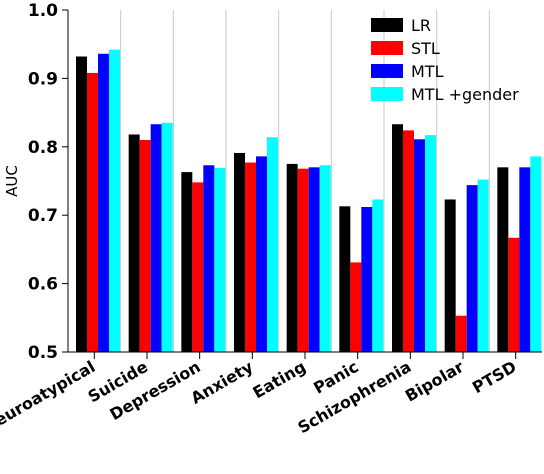 The height and width of the screenshot is (474, 544). Describe the element at coordinates (145, 245) in the screenshot. I see `bar-stl-suicide` at that location.